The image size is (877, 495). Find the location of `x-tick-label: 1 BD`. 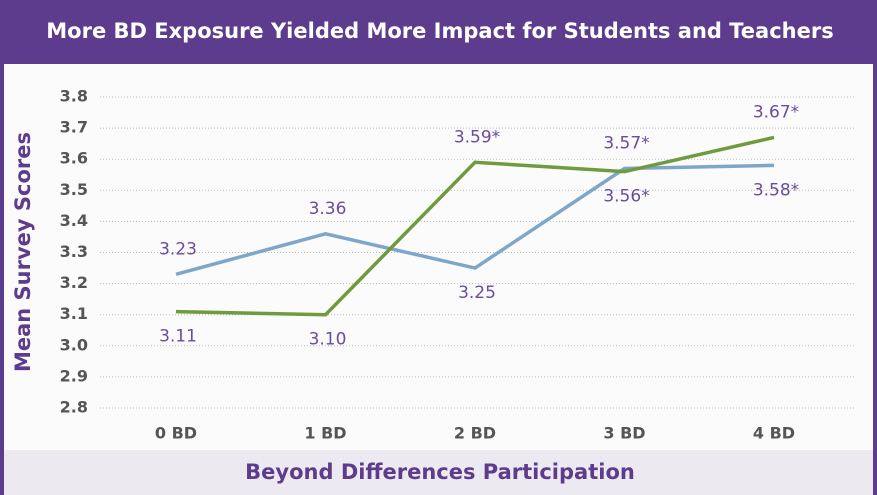

x-tick-label: 1 BD is located at coordinates (325, 433).